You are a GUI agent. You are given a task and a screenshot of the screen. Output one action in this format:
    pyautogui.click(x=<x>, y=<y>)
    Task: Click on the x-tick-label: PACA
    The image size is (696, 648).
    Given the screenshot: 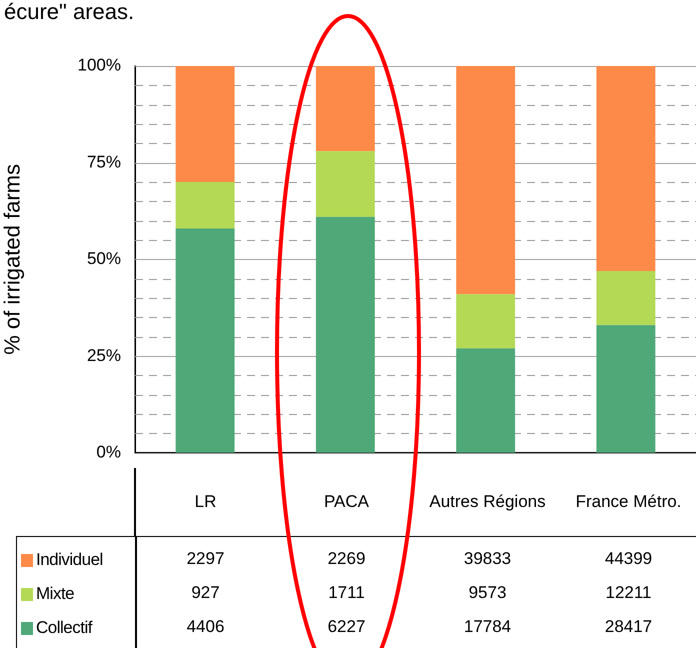 What is the action you would take?
    pyautogui.click(x=346, y=502)
    